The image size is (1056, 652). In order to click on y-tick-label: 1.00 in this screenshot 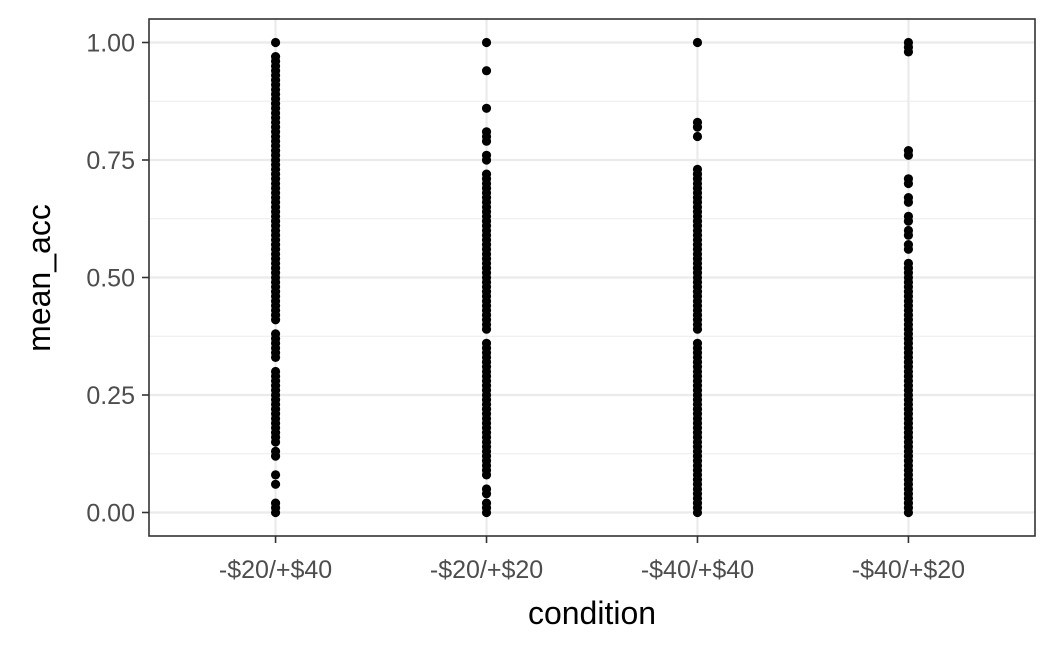, I will do `click(110, 44)`.